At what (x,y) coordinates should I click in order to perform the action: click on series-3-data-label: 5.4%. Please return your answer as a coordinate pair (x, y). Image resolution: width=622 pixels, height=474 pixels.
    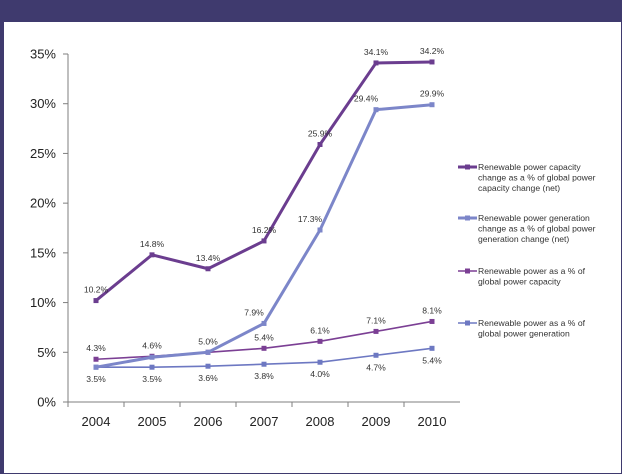
    Looking at the image, I should click on (264, 337).